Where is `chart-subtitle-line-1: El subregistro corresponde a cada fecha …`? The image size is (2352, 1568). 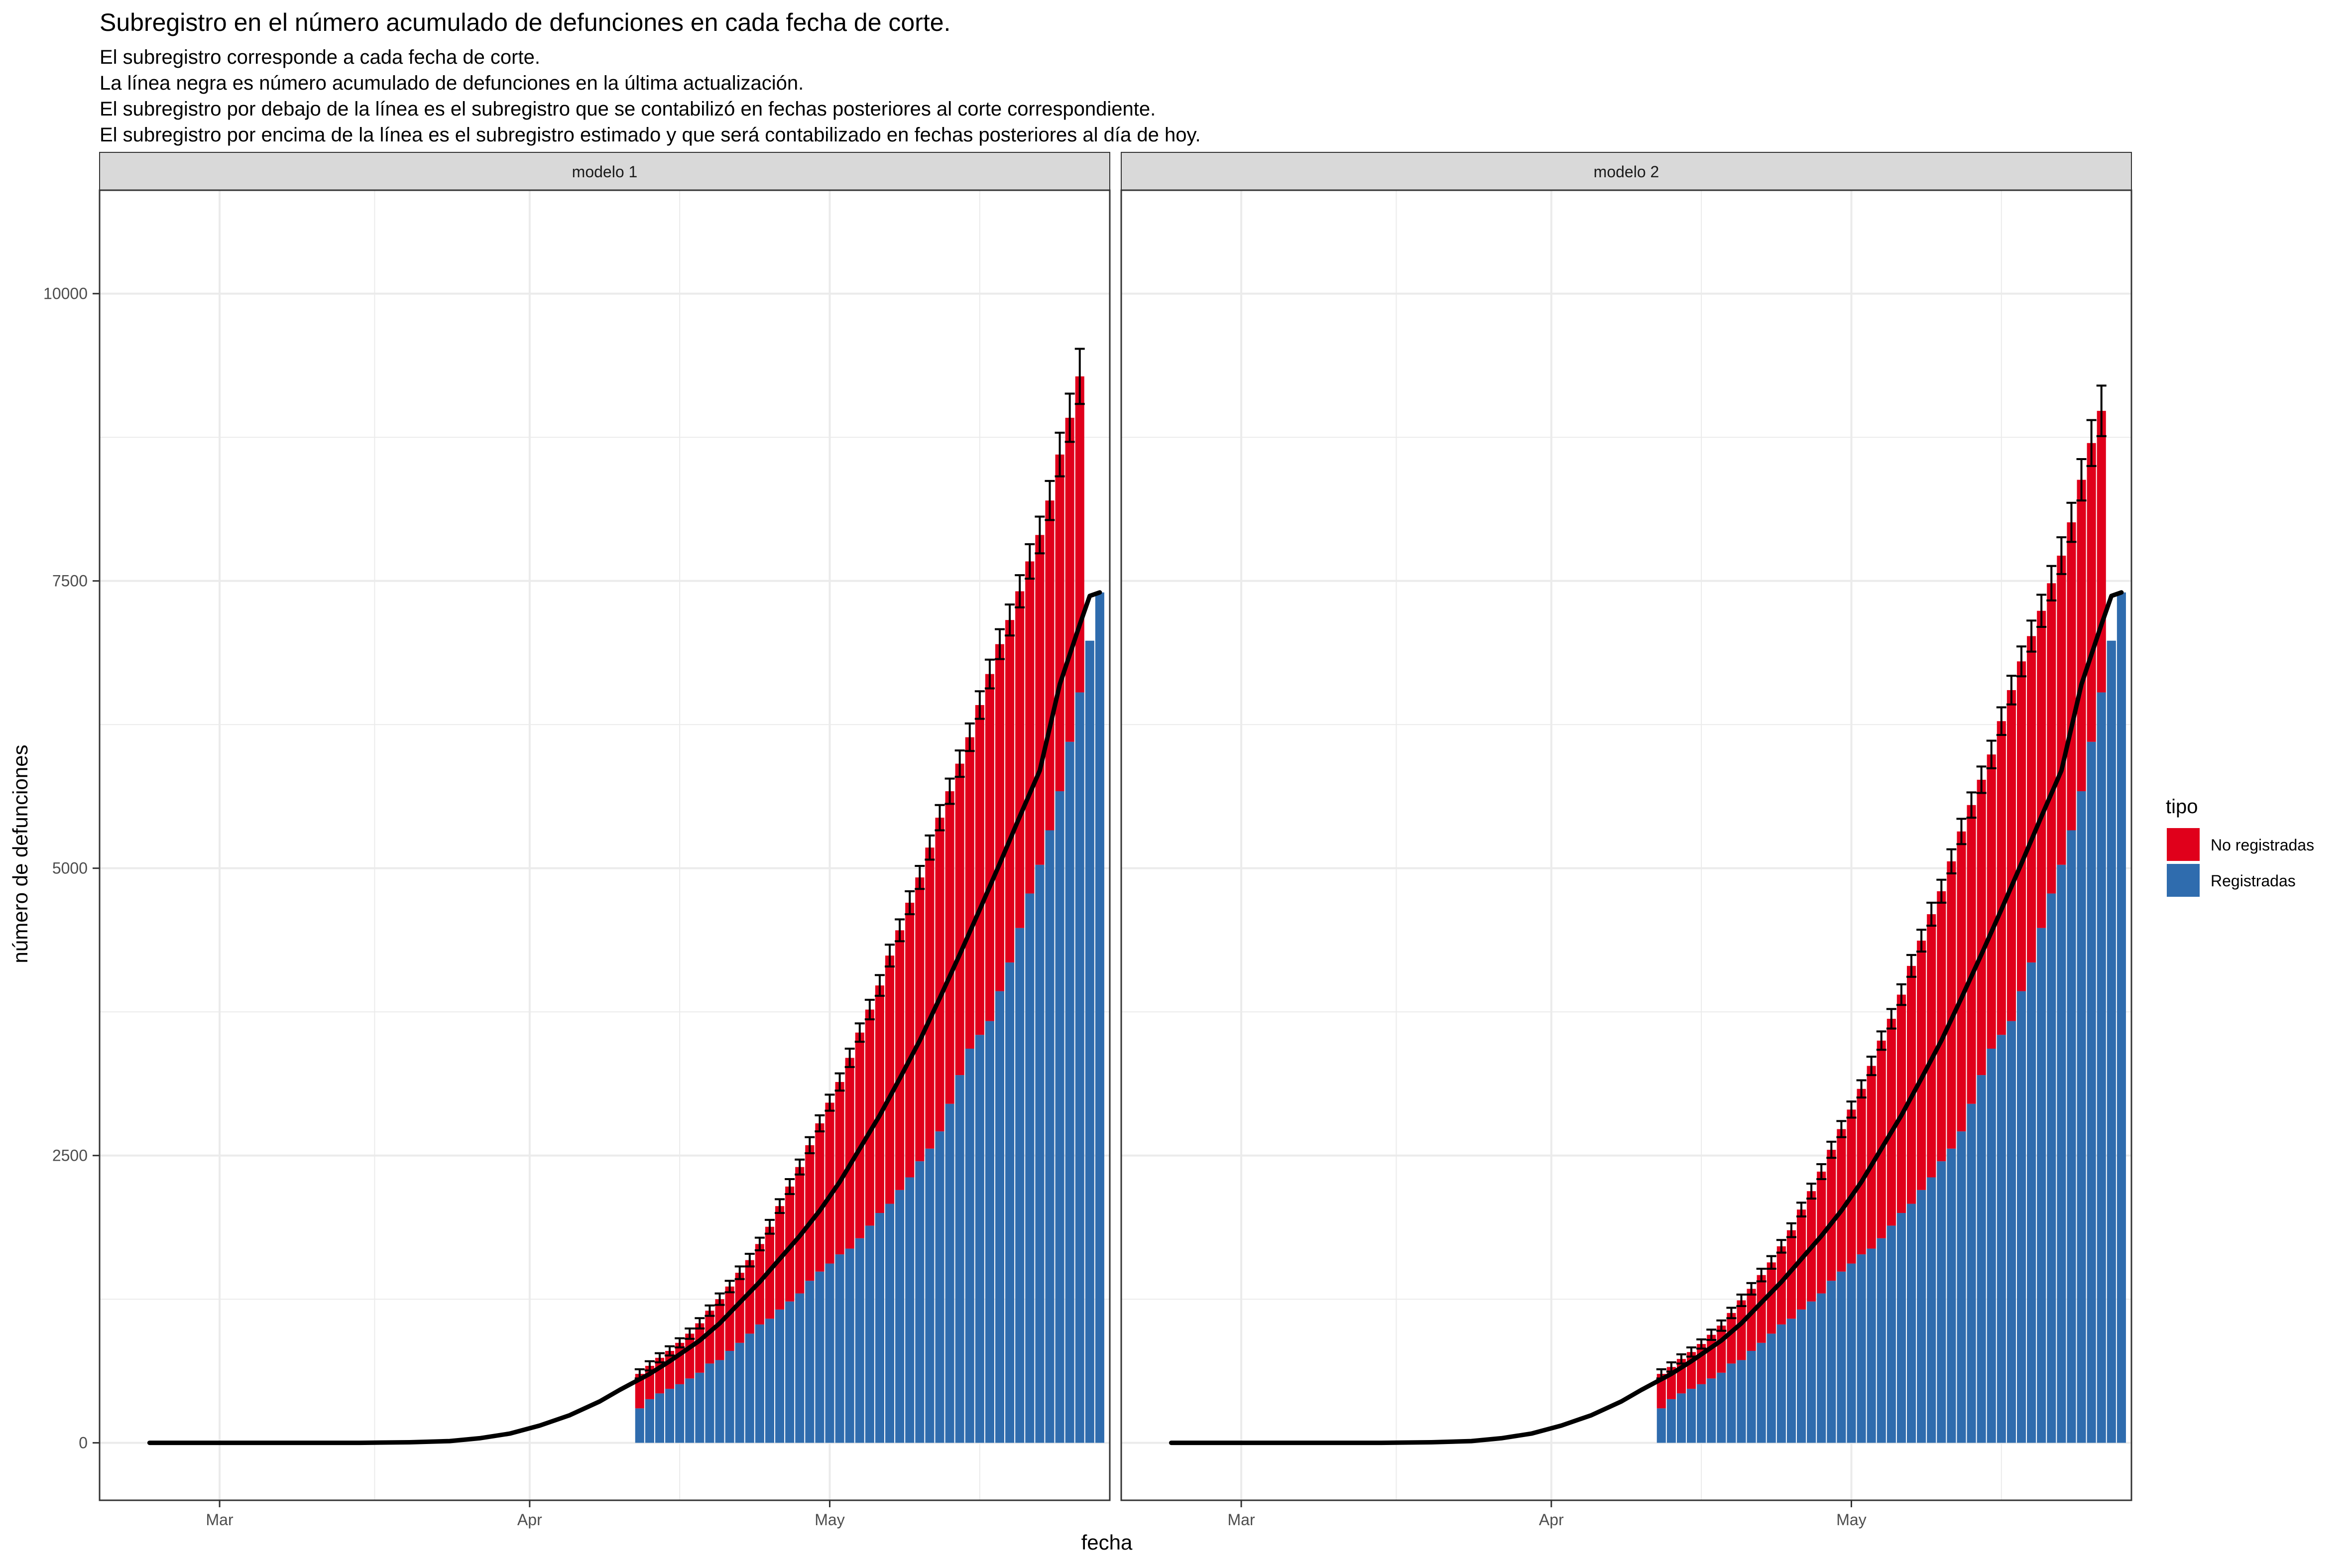 chart-subtitle-line-1: El subregistro corresponde a cada fecha … is located at coordinates (320, 57).